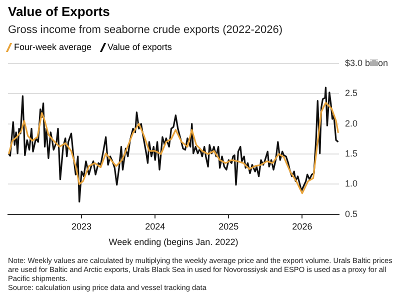 The height and width of the screenshot is (303, 400). I want to click on y-tick-label: 1.5, so click(351, 153).